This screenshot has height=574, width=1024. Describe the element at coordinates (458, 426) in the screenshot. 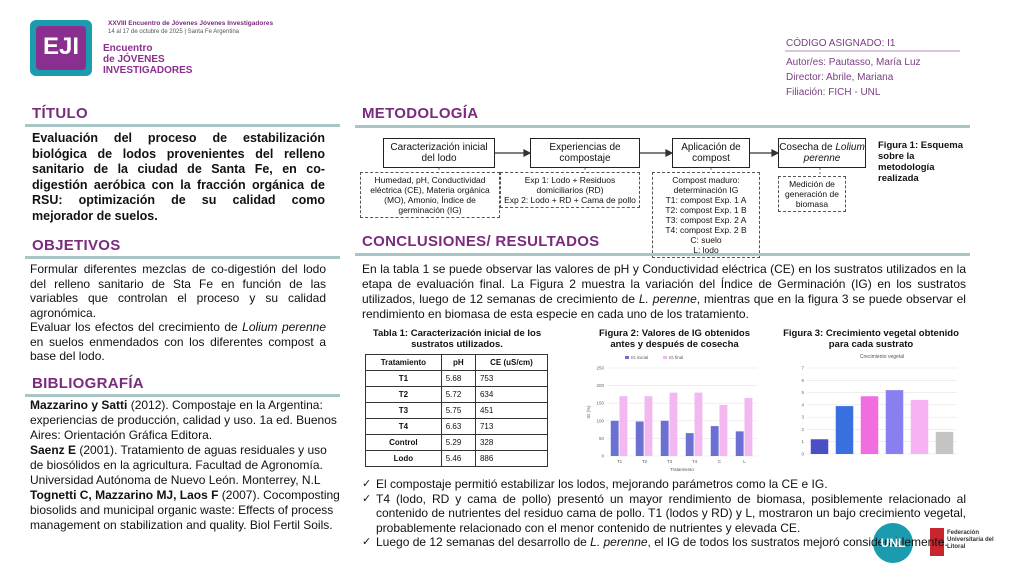

I see `cell: 6.63` at that location.